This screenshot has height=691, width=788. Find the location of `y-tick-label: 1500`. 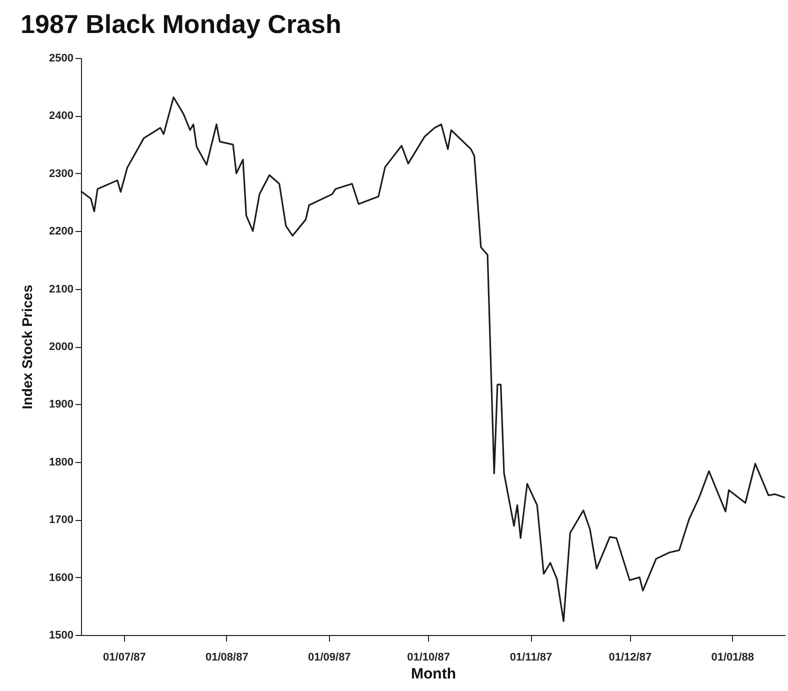

y-tick-label: 1500 is located at coordinates (61, 636).